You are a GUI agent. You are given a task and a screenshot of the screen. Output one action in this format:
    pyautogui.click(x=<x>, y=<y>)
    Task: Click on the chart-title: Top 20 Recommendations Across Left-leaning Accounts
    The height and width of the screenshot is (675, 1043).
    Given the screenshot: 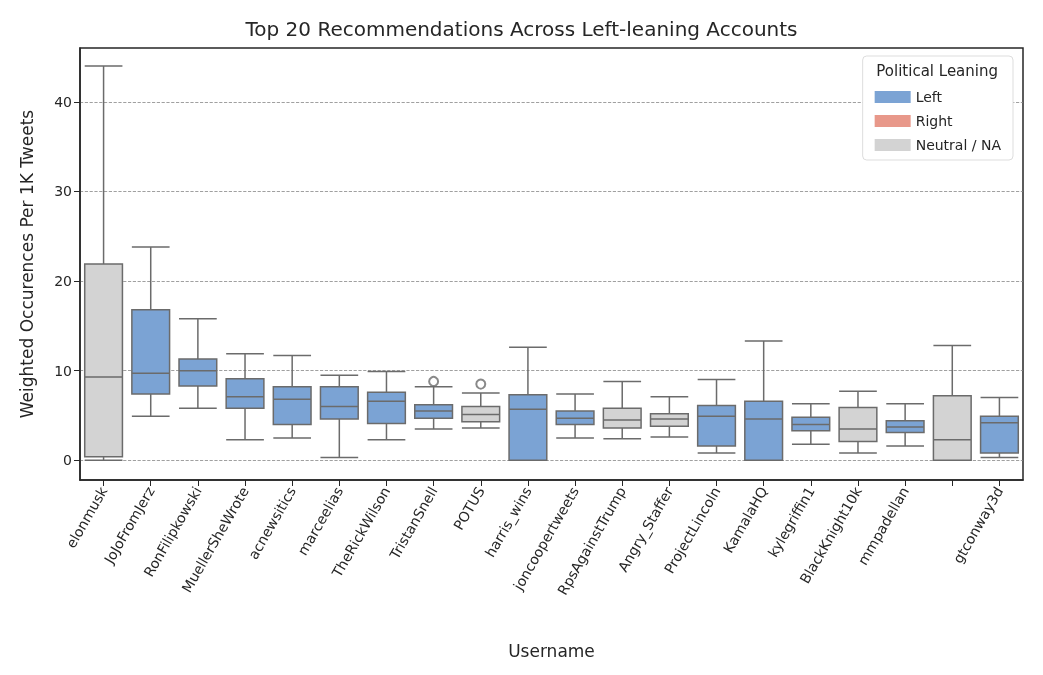 What is the action you would take?
    pyautogui.click(x=521, y=29)
    